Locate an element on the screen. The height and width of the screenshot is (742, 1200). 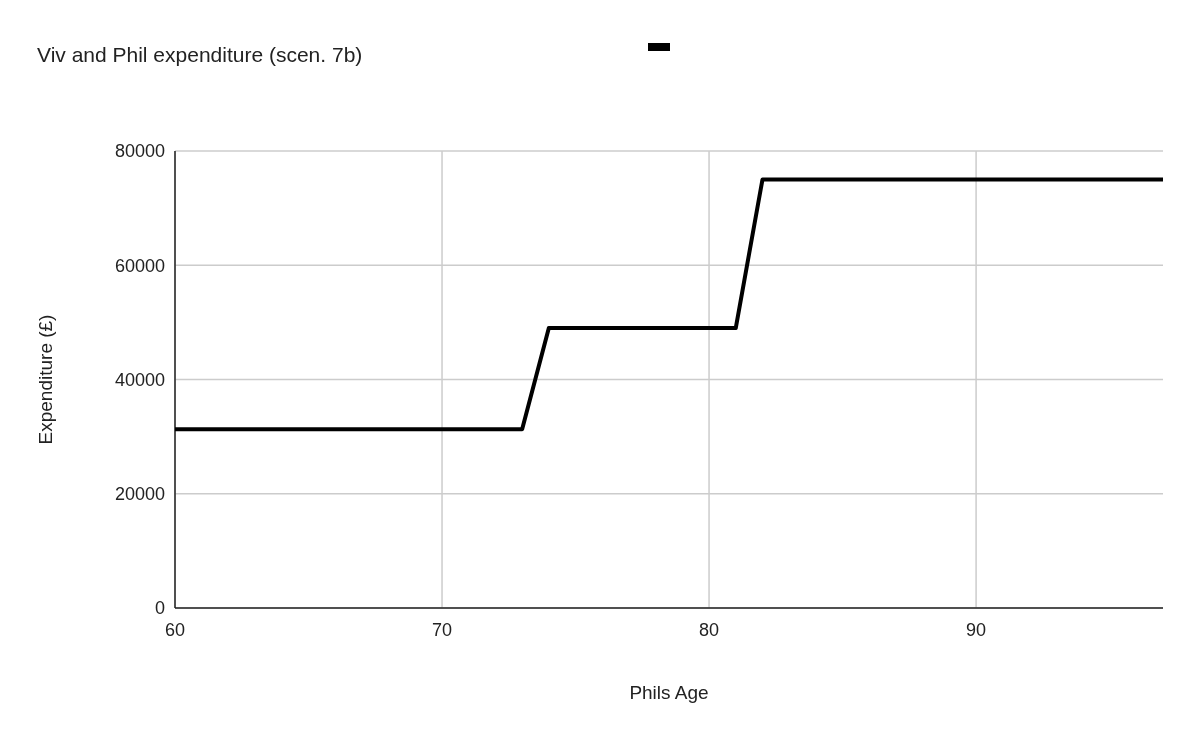
x-tick-label: 80 is located at coordinates (709, 630).